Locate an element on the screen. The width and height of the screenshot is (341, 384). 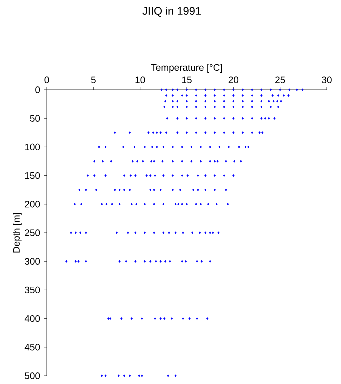
x-tick-label: 10 is located at coordinates (141, 80).